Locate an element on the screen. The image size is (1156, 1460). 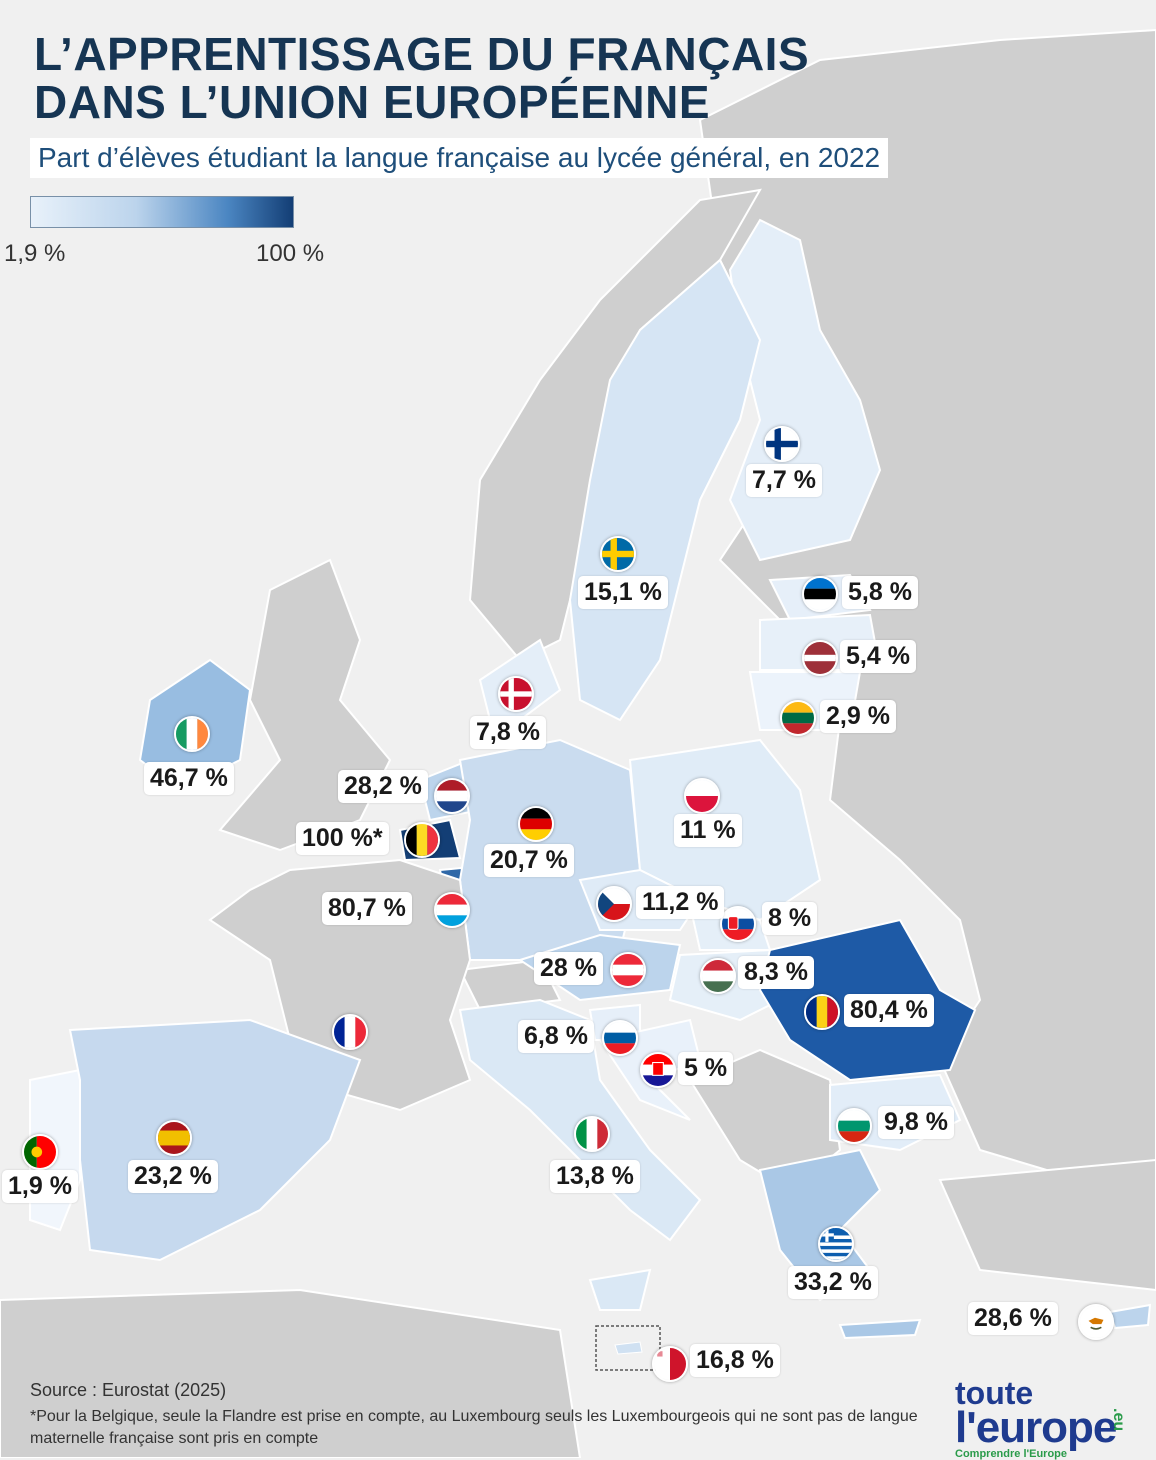
malta-value: 16,8 % is located at coordinates (735, 1360).